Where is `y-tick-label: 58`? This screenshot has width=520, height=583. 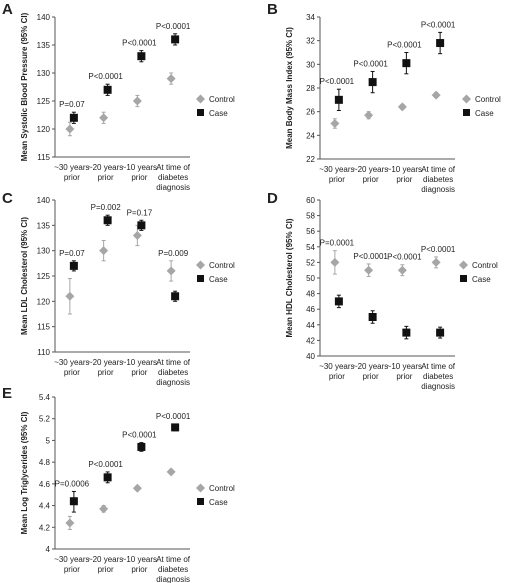
y-tick-label: 58 is located at coordinates (310, 216).